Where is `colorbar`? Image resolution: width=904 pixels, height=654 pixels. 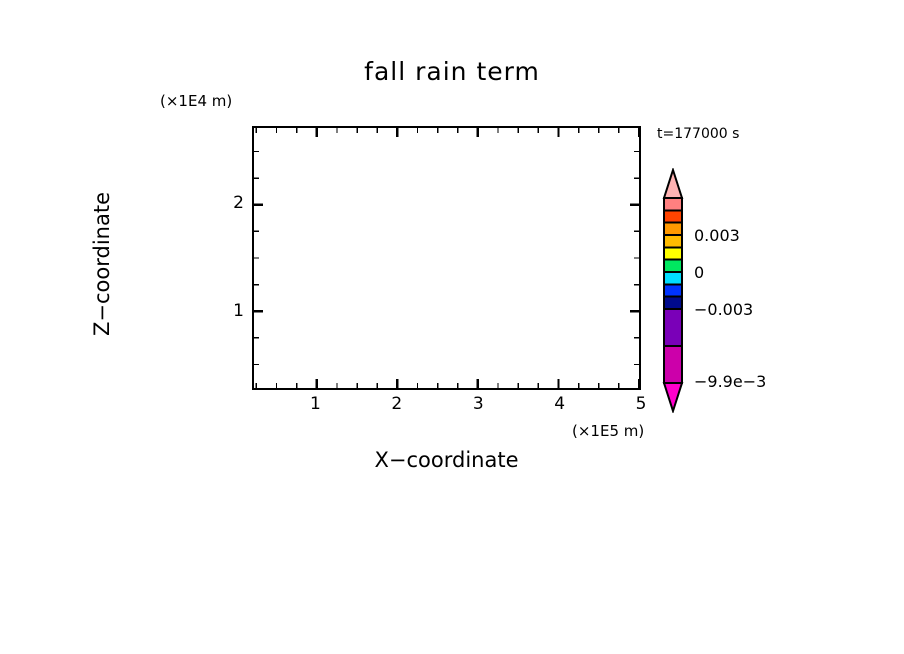
colorbar is located at coordinates (673, 290).